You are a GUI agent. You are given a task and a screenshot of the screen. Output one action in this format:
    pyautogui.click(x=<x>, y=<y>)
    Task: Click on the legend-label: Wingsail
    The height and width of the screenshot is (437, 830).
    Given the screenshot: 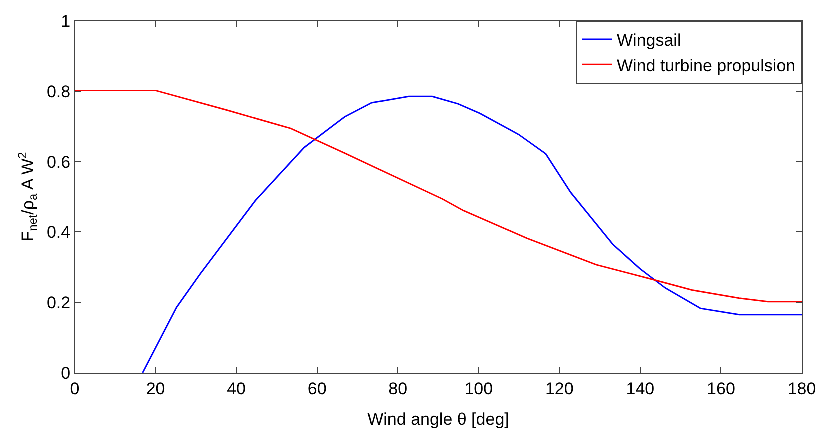 What is the action you would take?
    pyautogui.click(x=649, y=40)
    